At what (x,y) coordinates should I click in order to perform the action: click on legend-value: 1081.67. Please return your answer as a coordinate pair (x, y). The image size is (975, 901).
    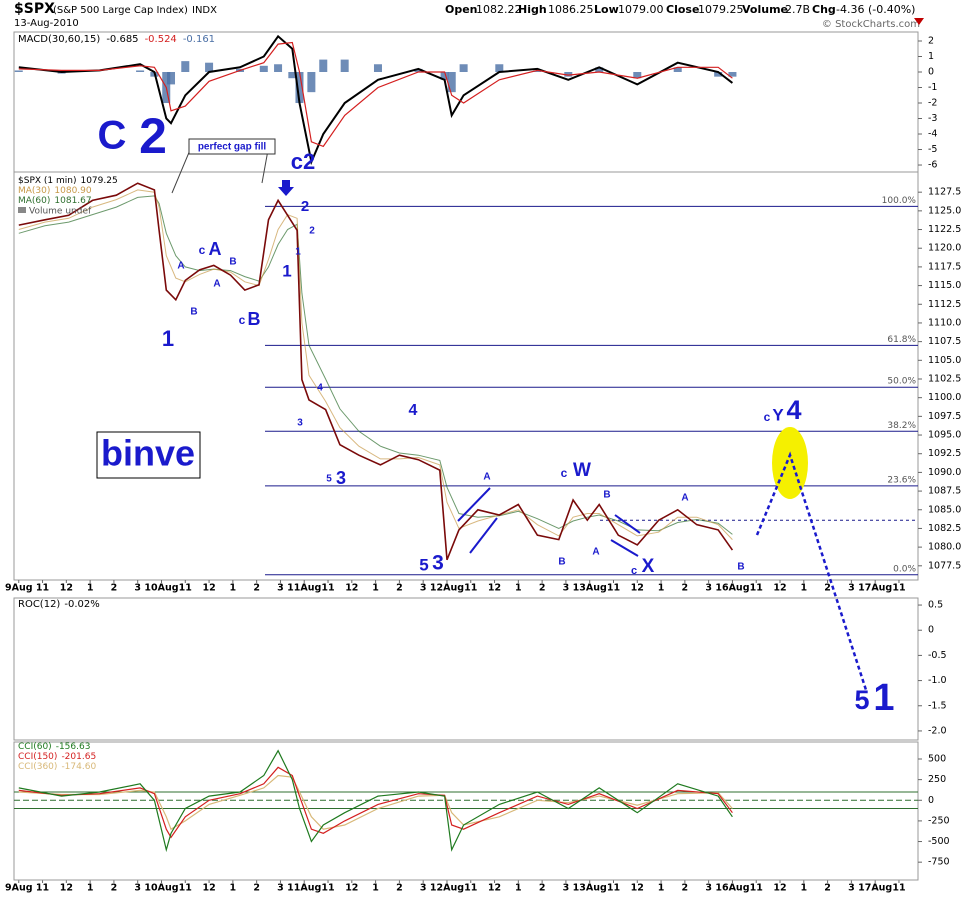
    Looking at the image, I should click on (72, 201).